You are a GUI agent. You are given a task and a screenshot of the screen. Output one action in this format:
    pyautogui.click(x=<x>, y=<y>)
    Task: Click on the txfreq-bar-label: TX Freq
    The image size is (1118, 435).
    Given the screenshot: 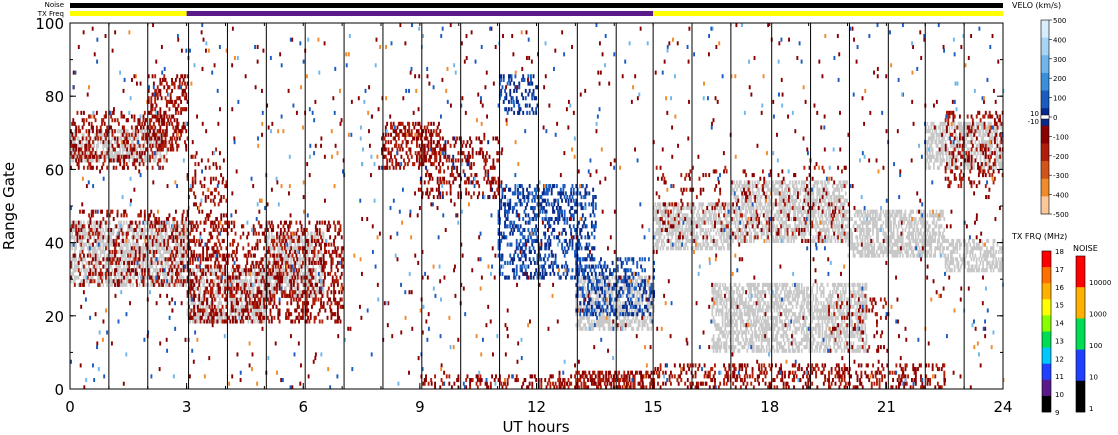 What is the action you would take?
    pyautogui.click(x=50, y=14)
    